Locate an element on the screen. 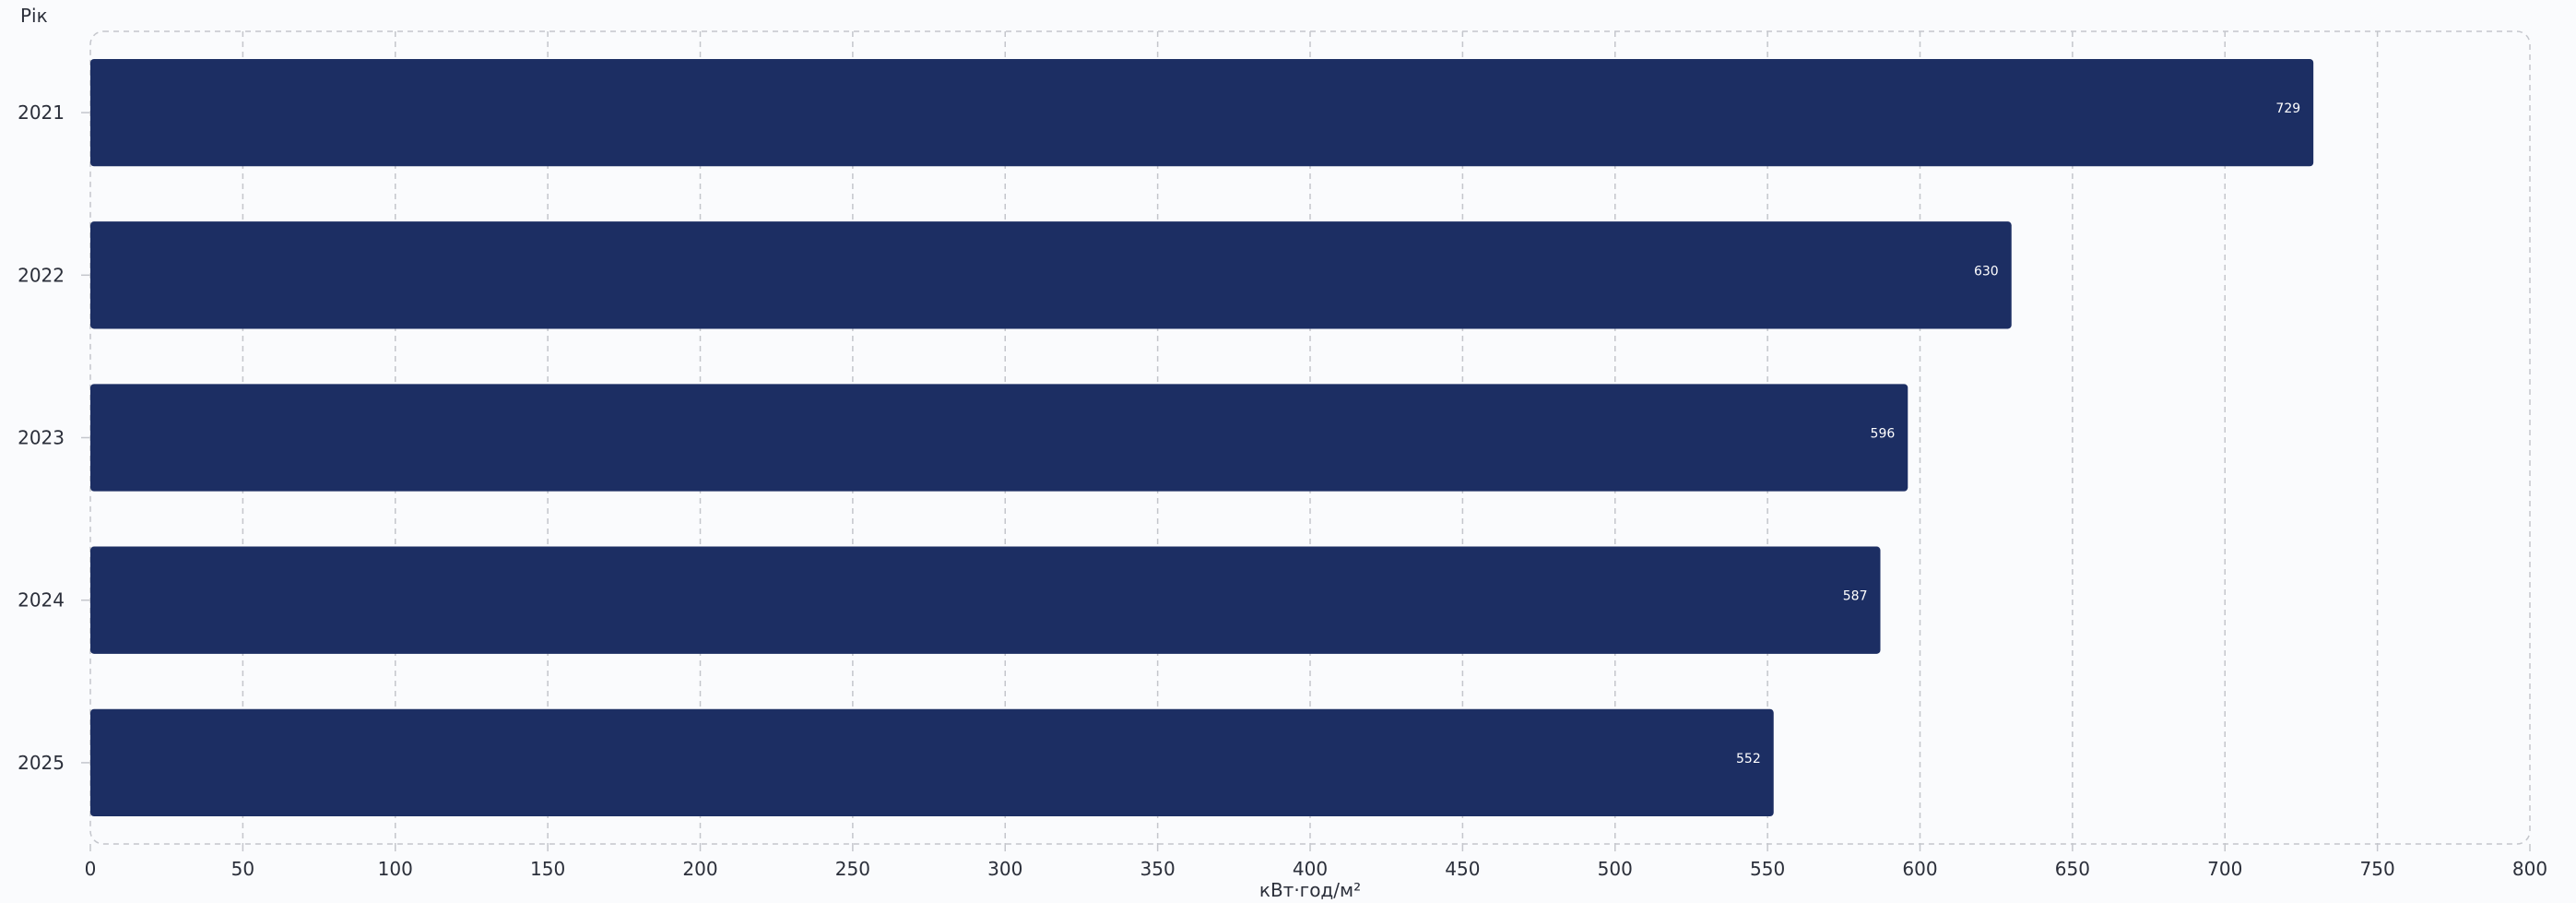 The width and height of the screenshot is (2576, 903). x-tick-label: 500 is located at coordinates (1615, 869).